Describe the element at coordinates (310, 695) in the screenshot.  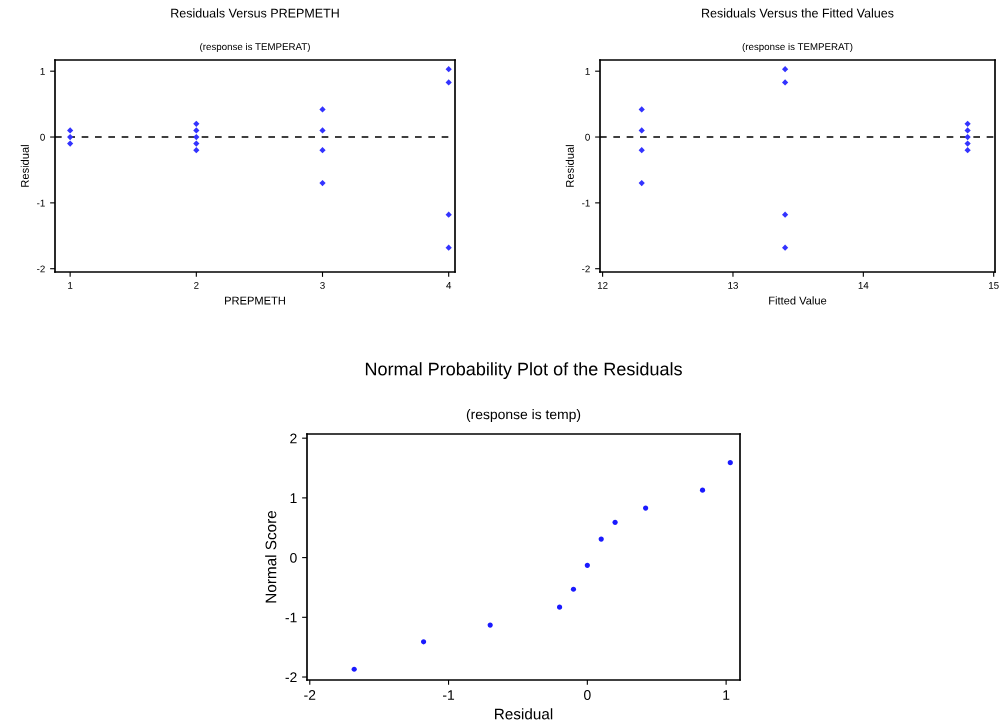
I see `x-tick-label: -2` at that location.